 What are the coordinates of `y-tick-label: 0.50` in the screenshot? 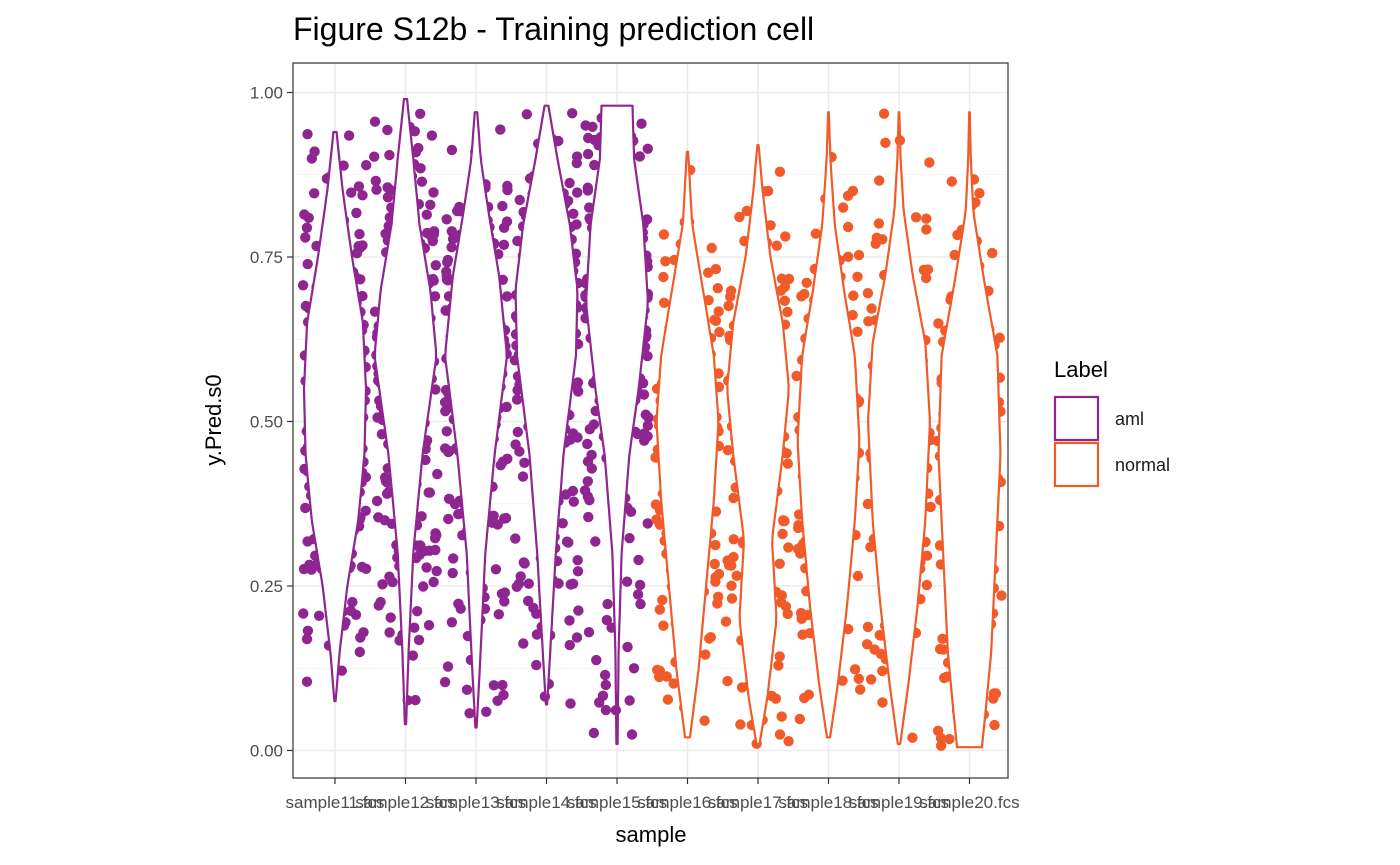 It's located at (266, 422).